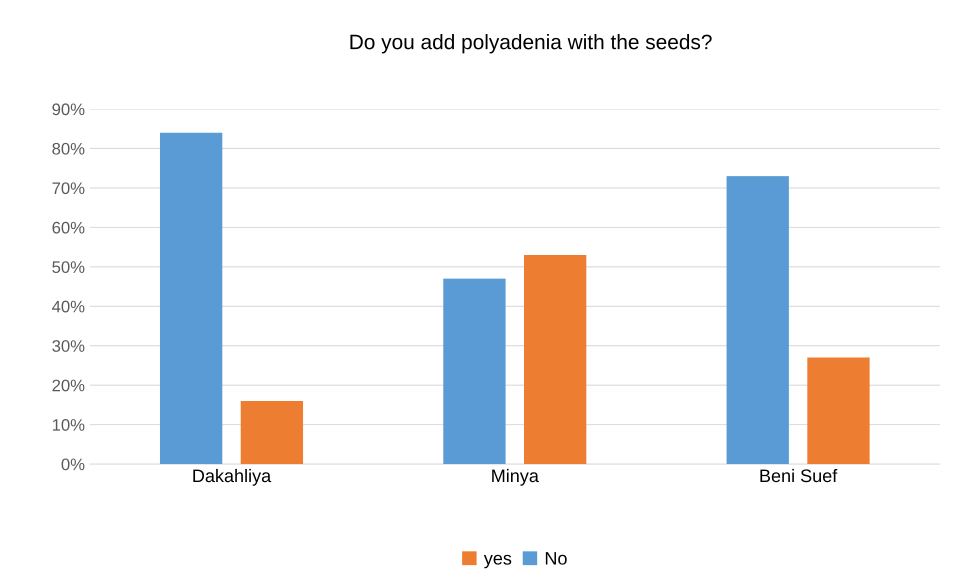  What do you see at coordinates (68, 109) in the screenshot?
I see `y-tick-label: 90%` at bounding box center [68, 109].